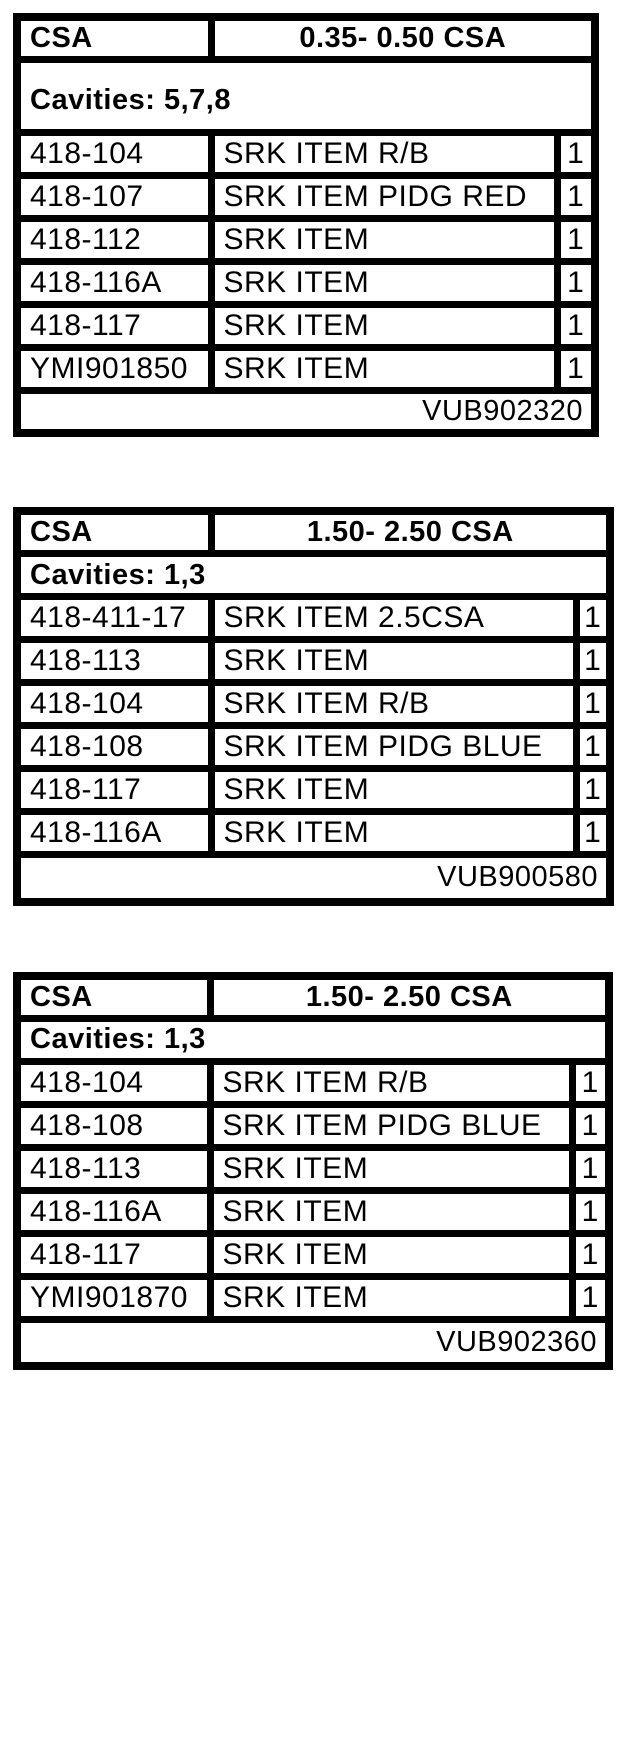  I want to click on table-row: 418-112 SRK ITEM 1, so click(306, 240).